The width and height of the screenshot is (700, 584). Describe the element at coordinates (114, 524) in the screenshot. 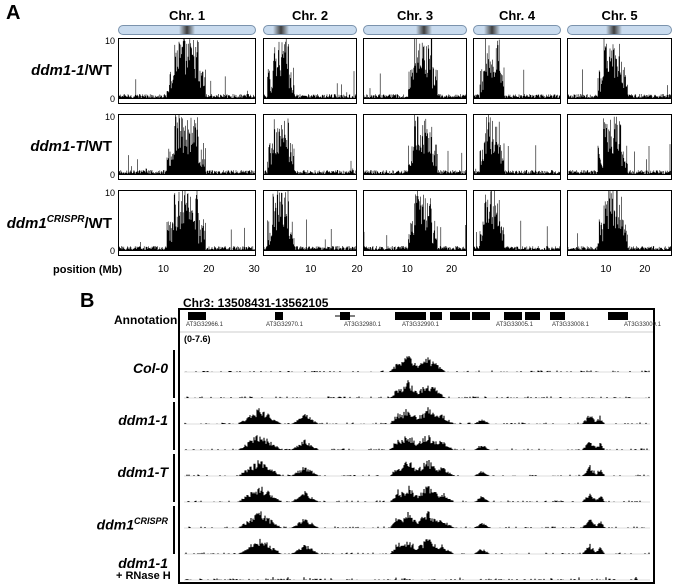

I see `sample-group-label: ddm1CRISPR` at that location.